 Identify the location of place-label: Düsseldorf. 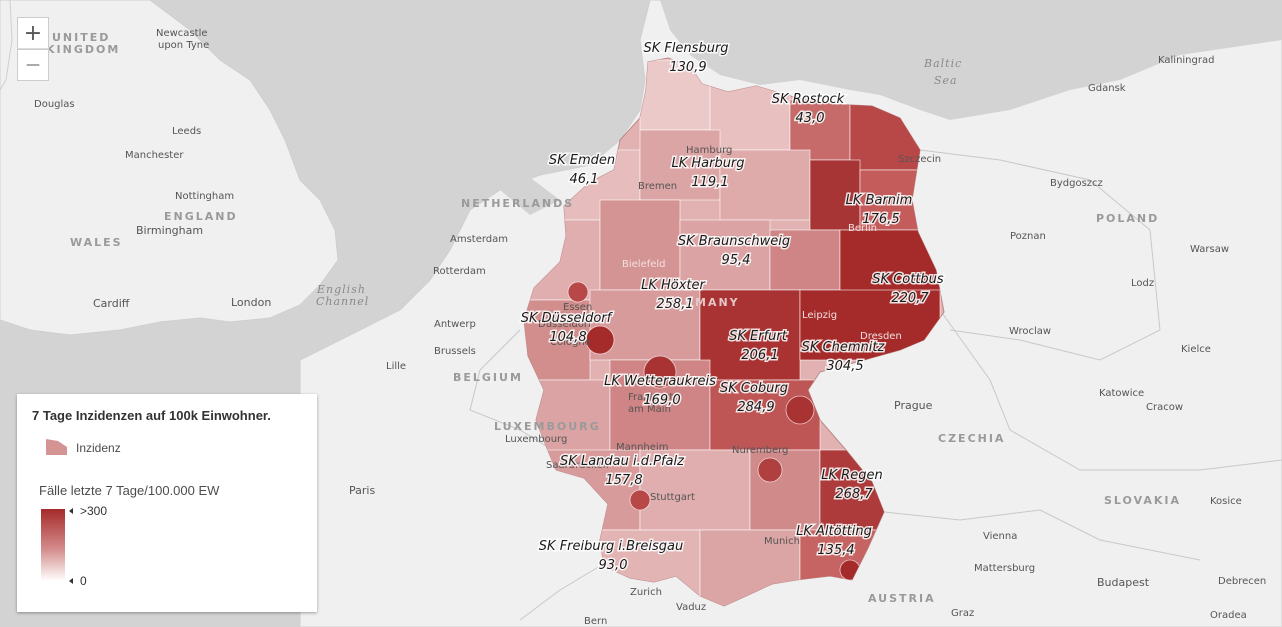
(565, 324).